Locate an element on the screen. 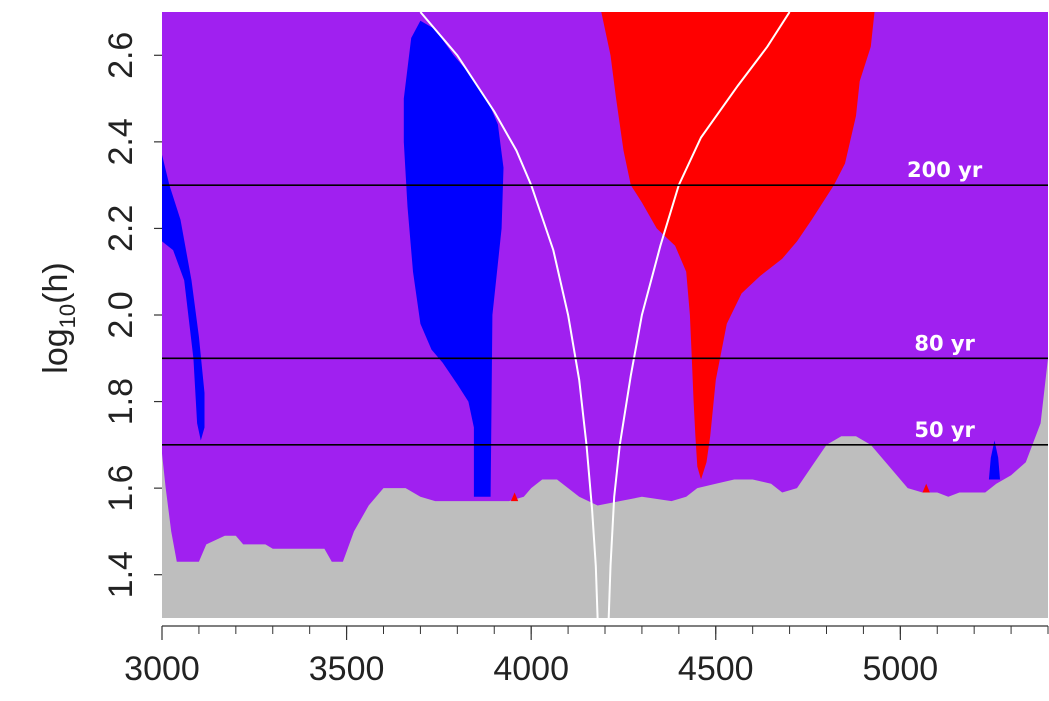 This screenshot has height=701, width=1049. y-tick-label: 1.6 is located at coordinates (121, 487).